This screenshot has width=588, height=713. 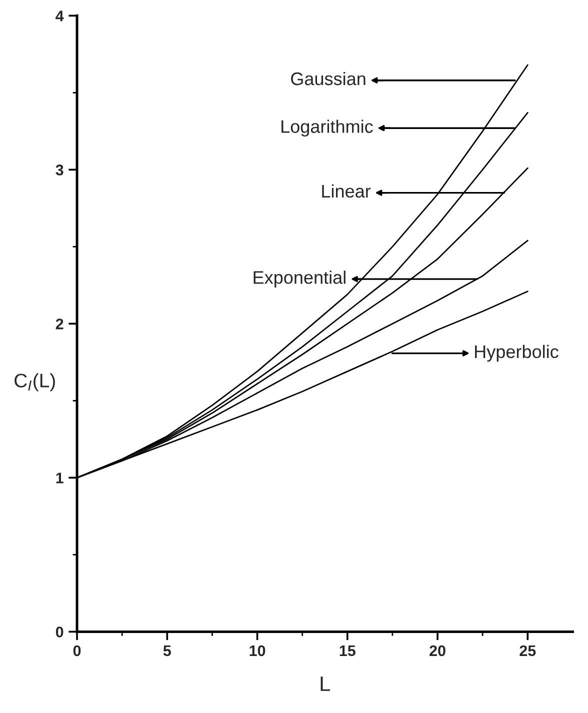 I want to click on x-tick-label: 5, so click(x=167, y=650).